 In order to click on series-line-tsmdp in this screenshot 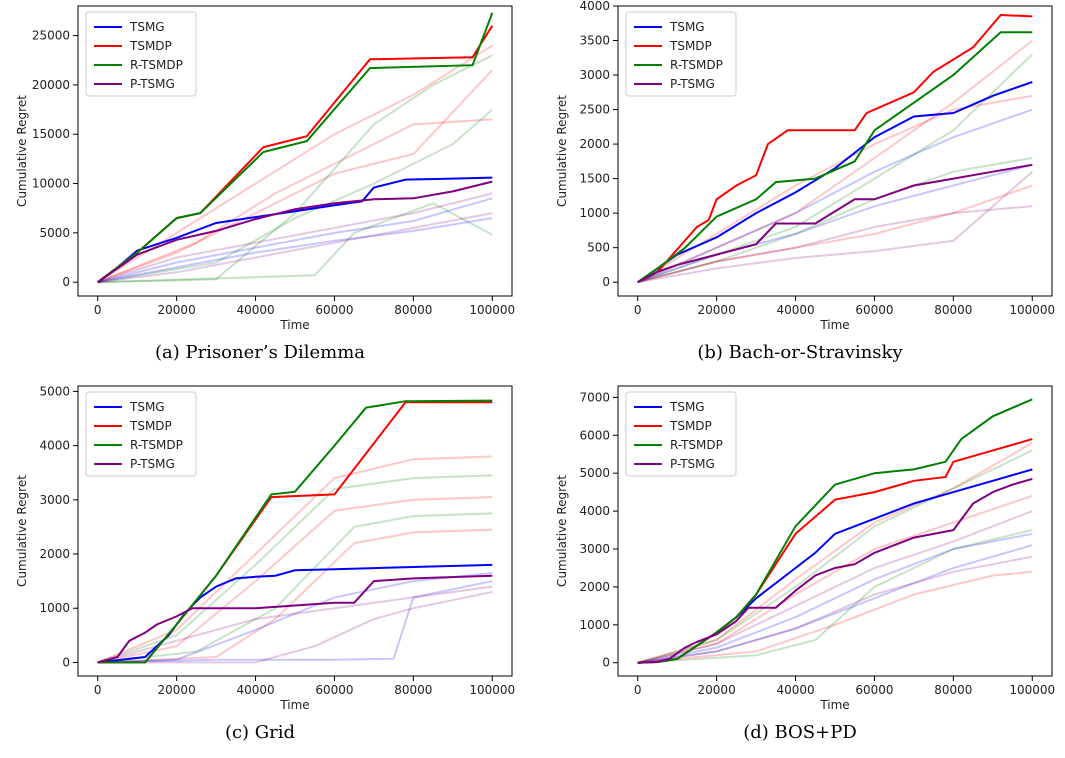, I will do `click(835, 148)`.